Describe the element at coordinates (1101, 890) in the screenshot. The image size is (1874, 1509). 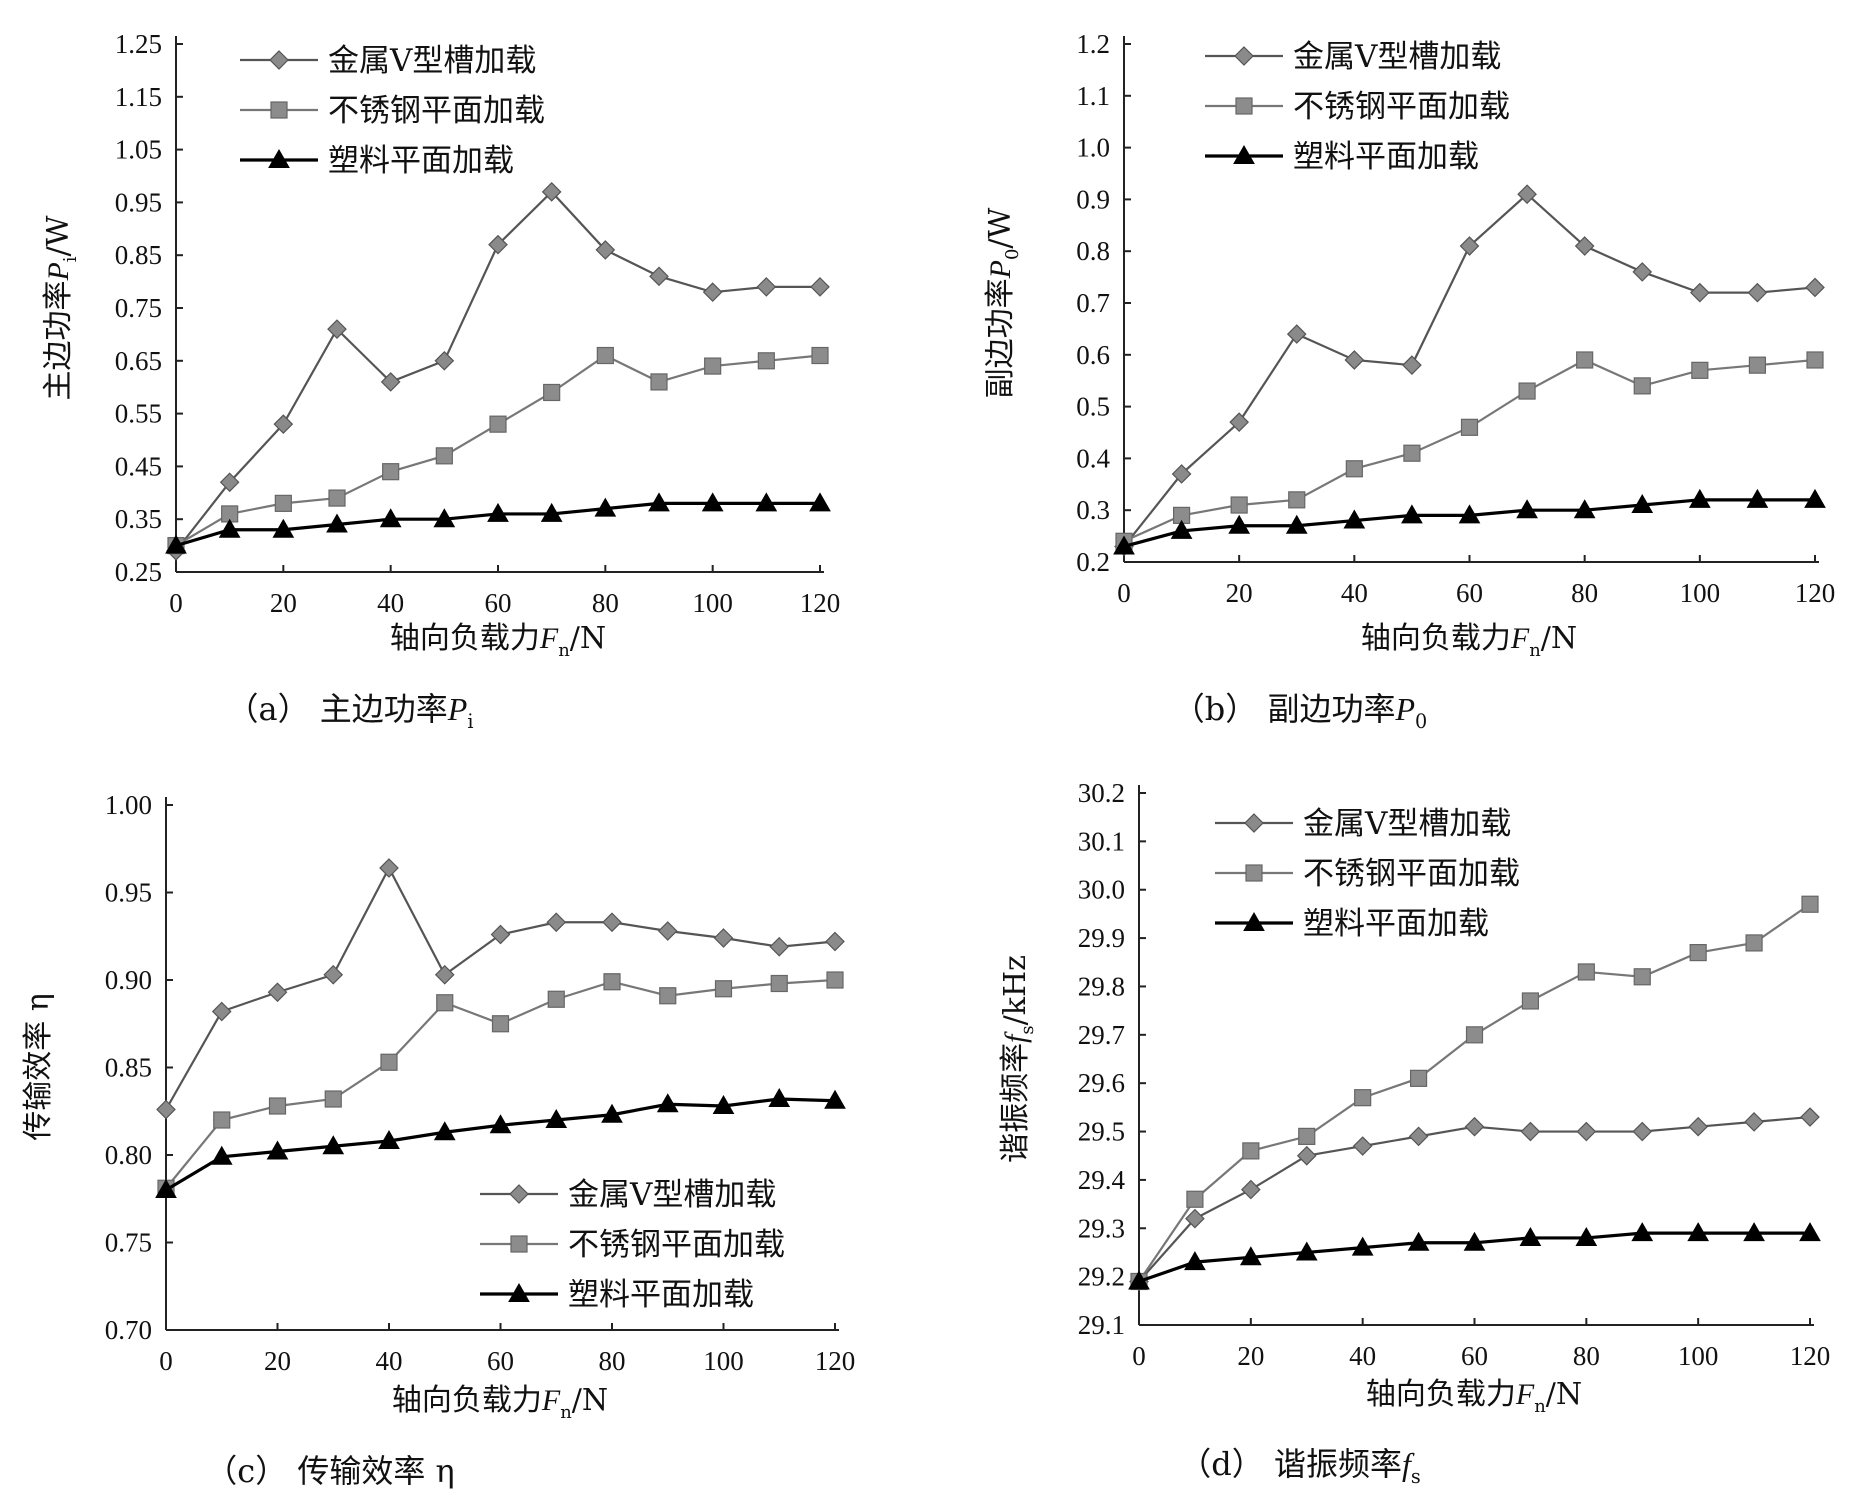
I see `y-tick-label: 30.0` at that location.